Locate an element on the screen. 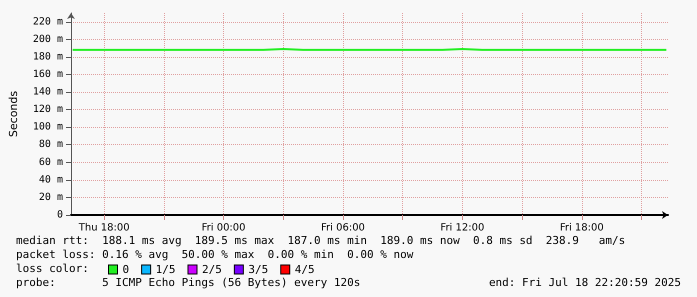 The width and height of the screenshot is (697, 297). text: packet loss: 0.16 % avg 50.00 % max 0.00 % min 0.00 % now is located at coordinates (215, 255).